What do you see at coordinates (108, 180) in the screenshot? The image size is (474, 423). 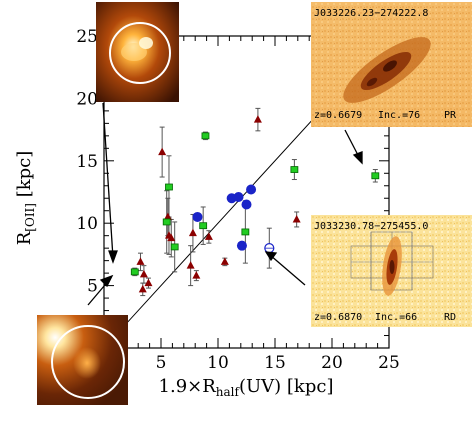 I see `arrow-top-thumb` at bounding box center [108, 180].